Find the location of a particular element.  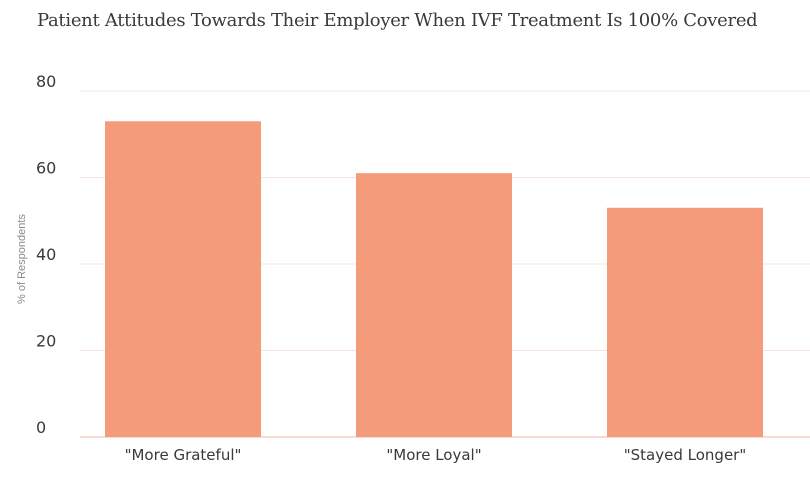

y-tick-label: 80 is located at coordinates (46, 81).